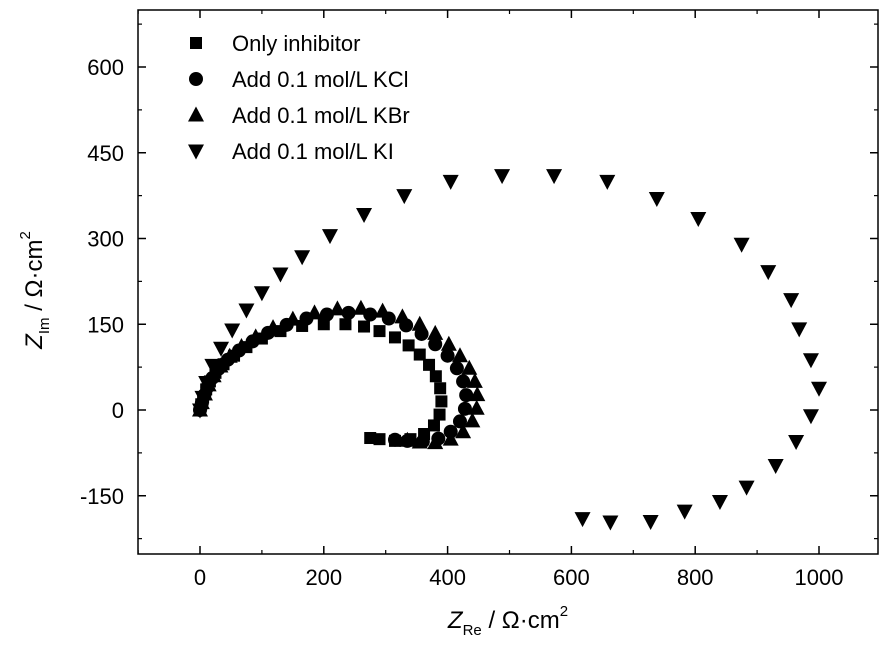 This screenshot has height=645, width=886. Describe the element at coordinates (296, 43) in the screenshot. I see `legend-label: Only inhibitor` at that location.